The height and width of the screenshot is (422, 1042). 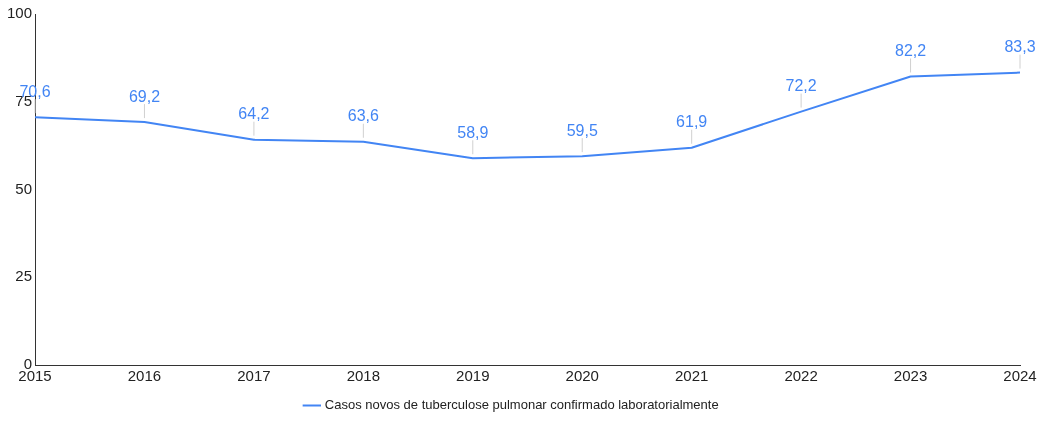 I want to click on x-tick-label: 2019, so click(x=473, y=376).